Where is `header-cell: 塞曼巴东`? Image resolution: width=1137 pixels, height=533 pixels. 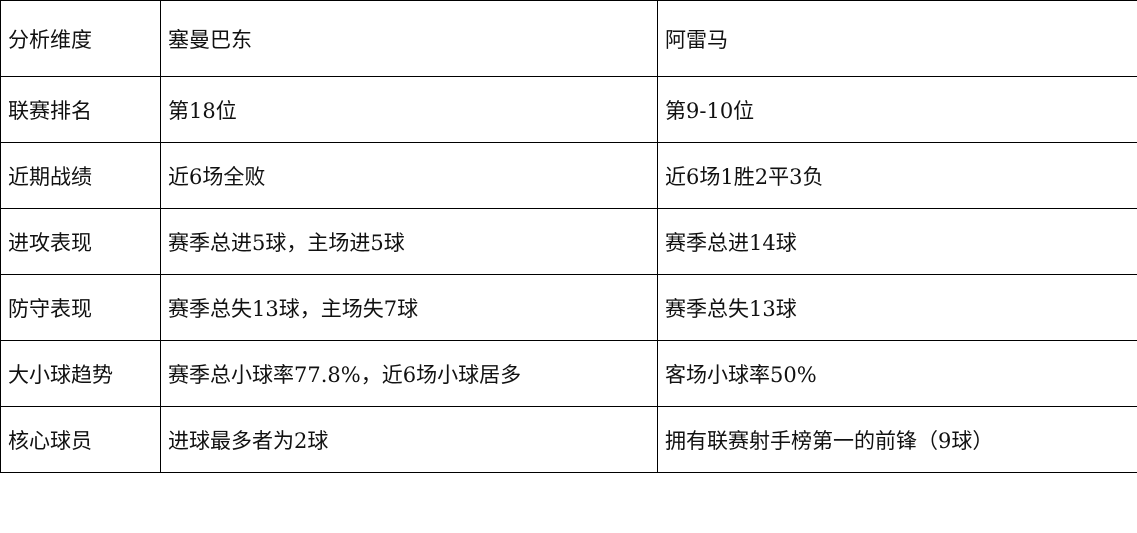 header-cell: 塞曼巴东 is located at coordinates (409, 38).